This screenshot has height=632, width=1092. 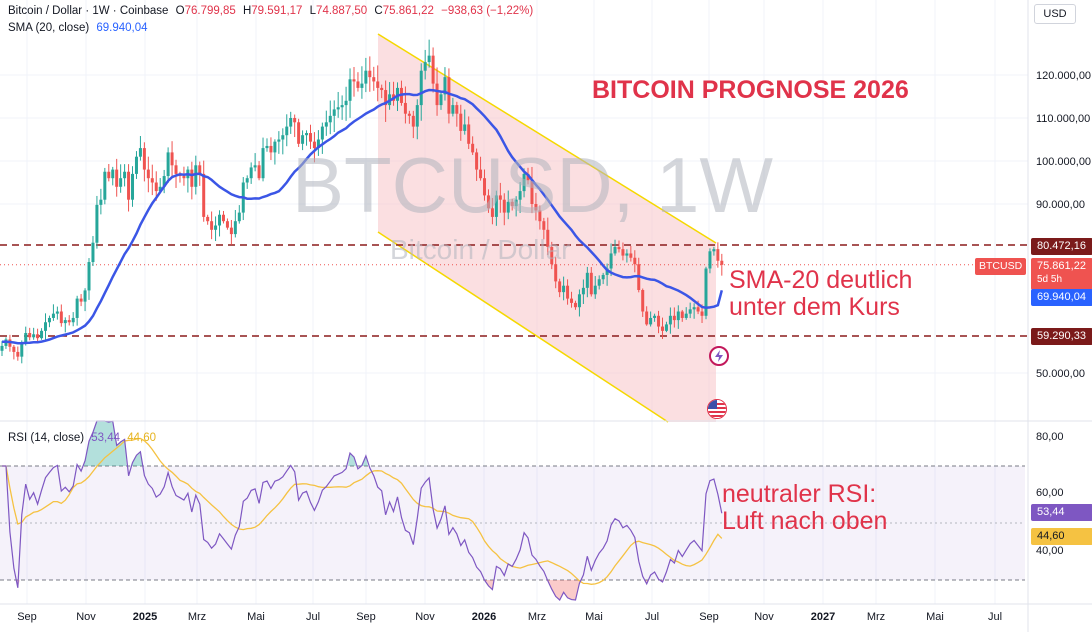 I want to click on close-value: 75.861,22, so click(x=408, y=11).